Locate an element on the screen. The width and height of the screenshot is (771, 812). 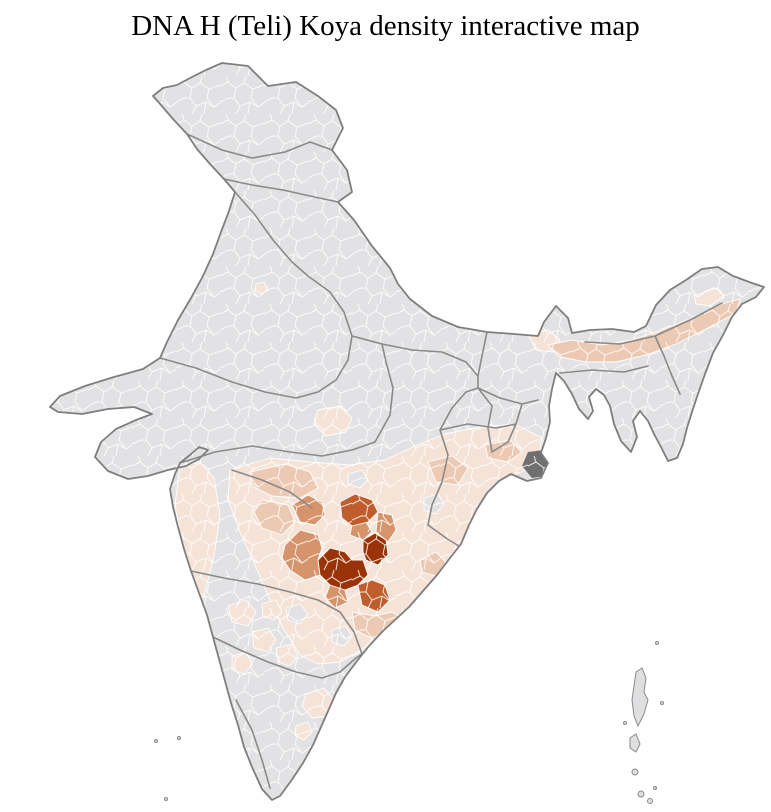
island-groups is located at coordinates (409, 722).